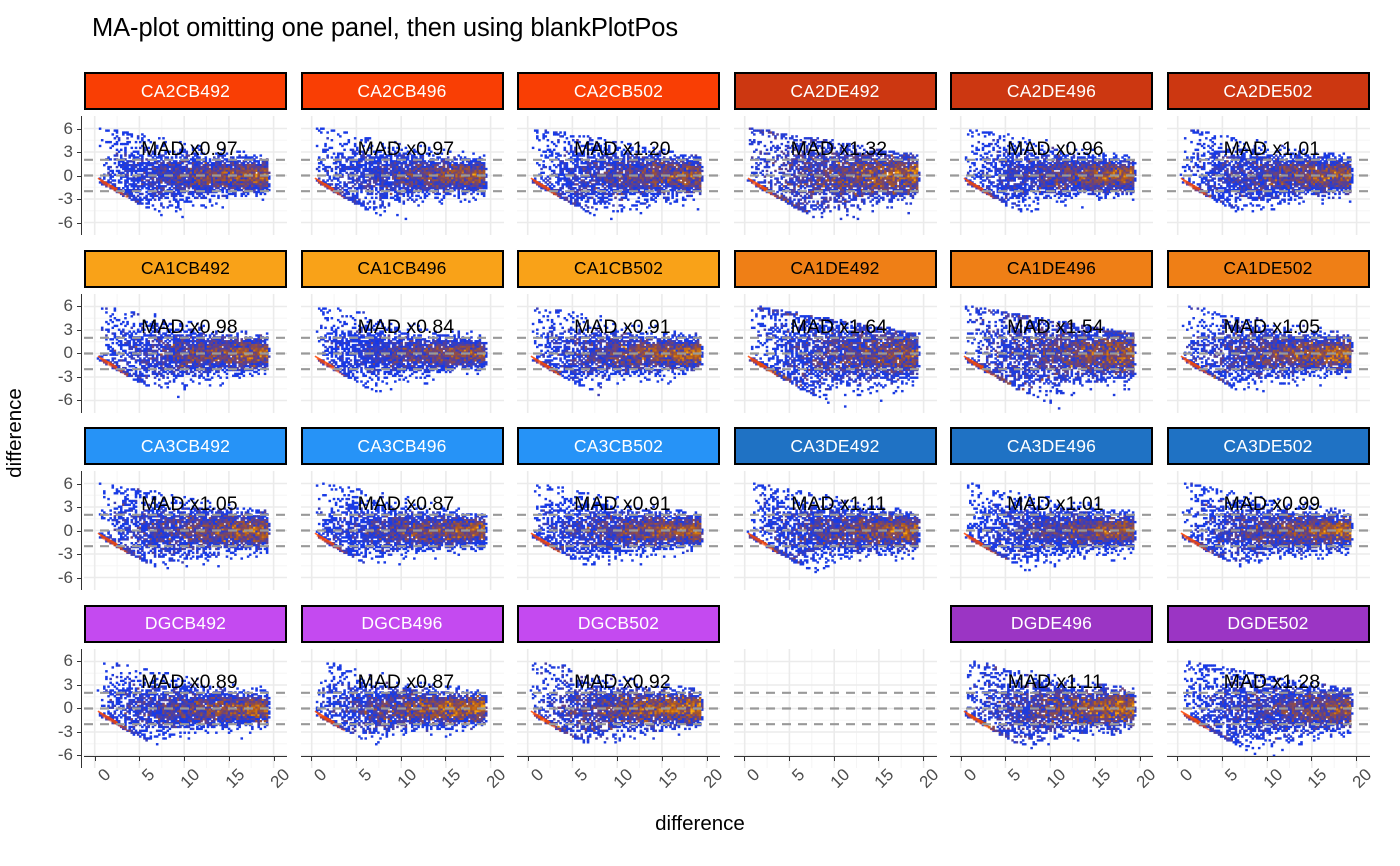 This screenshot has height=866, width=1400. What do you see at coordinates (618, 153) in the screenshot?
I see `facet-panel: CA2CB502 MAD x1.20` at bounding box center [618, 153].